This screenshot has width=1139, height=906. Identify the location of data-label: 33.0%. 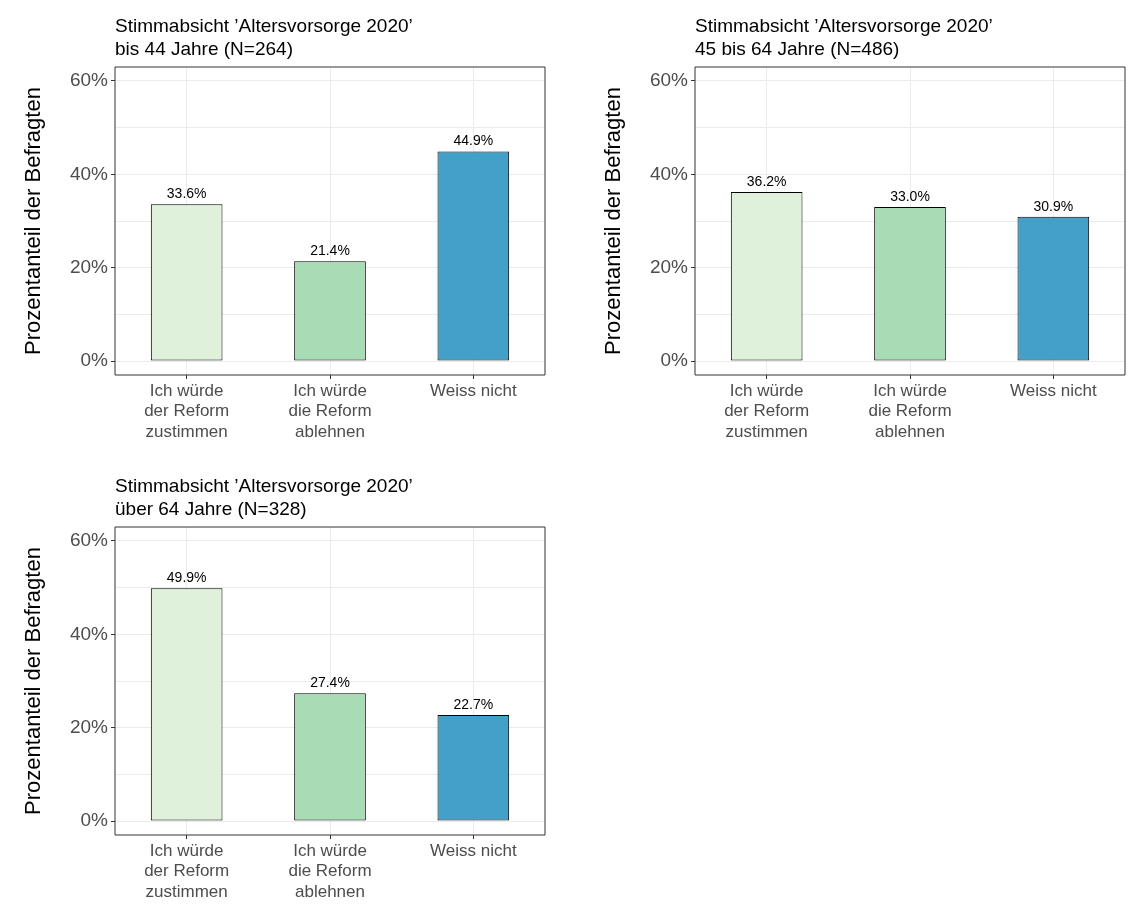
(910, 195).